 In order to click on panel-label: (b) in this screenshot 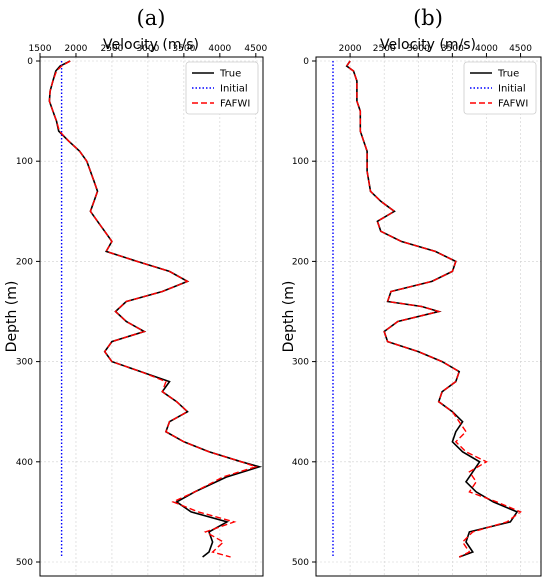, I will do `click(428, 18)`.